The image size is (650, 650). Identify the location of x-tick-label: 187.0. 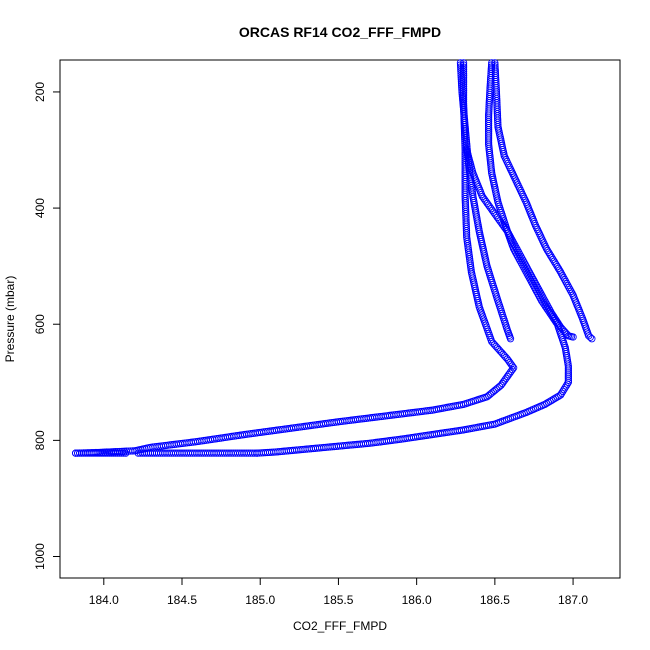
(573, 600).